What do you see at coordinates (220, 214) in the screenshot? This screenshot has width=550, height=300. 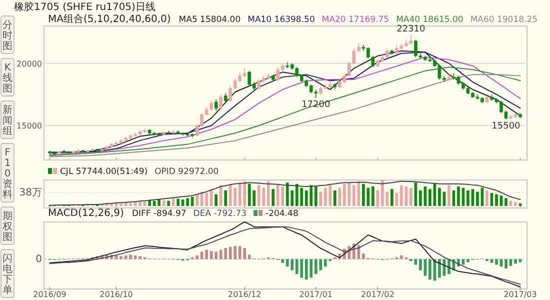 I see `series-label: DEA -792.73` at bounding box center [220, 214].